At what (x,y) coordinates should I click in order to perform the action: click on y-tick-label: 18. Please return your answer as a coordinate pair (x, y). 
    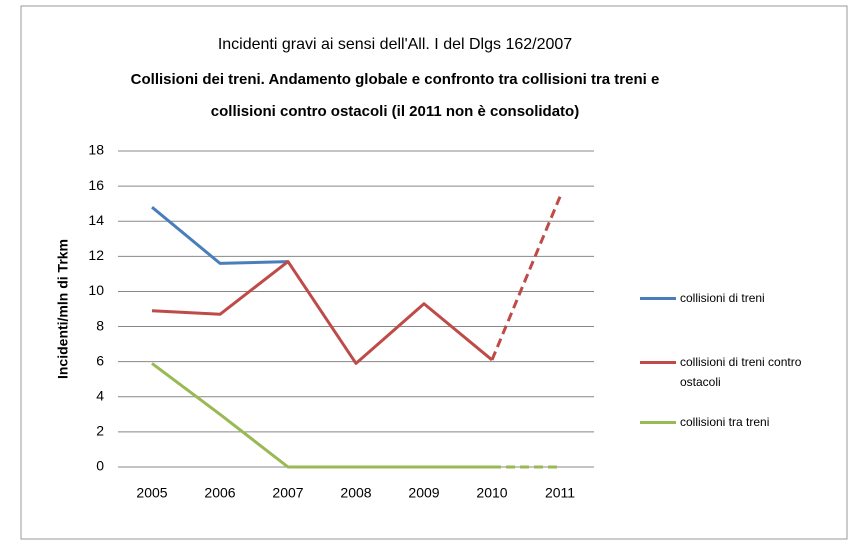
    Looking at the image, I should click on (96, 150).